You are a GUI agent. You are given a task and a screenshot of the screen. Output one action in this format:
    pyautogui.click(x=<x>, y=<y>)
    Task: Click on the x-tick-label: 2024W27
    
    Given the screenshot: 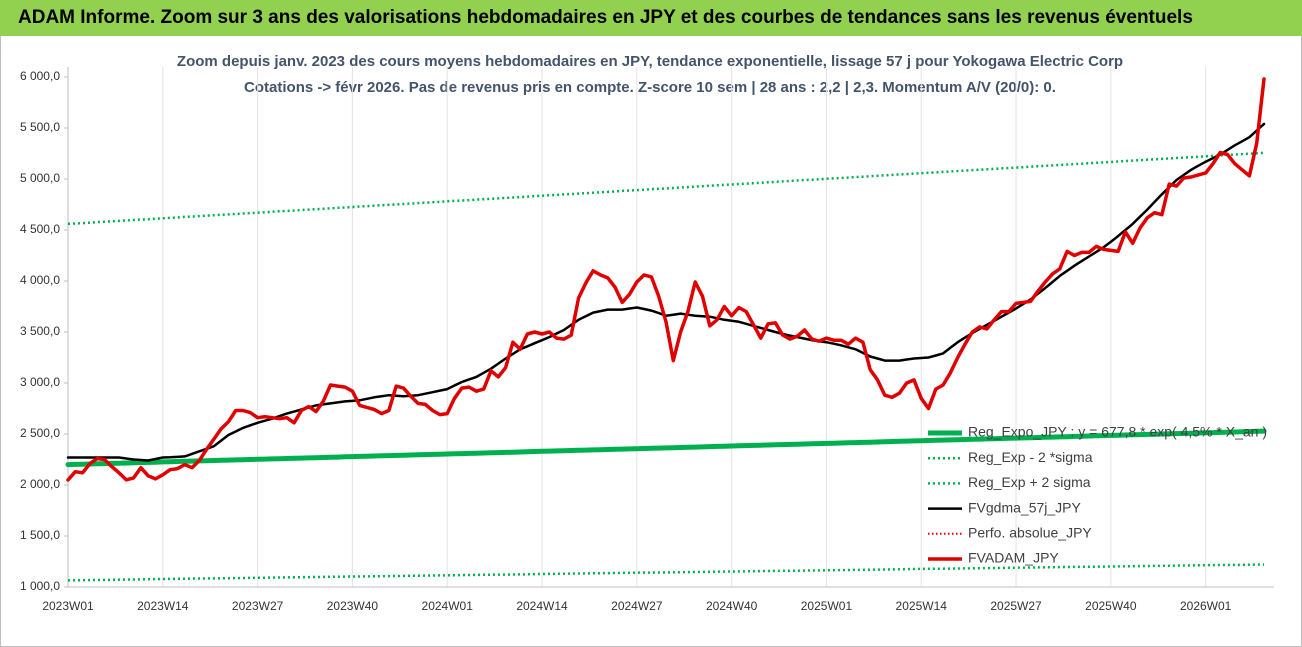 What is the action you would take?
    pyautogui.click(x=637, y=606)
    